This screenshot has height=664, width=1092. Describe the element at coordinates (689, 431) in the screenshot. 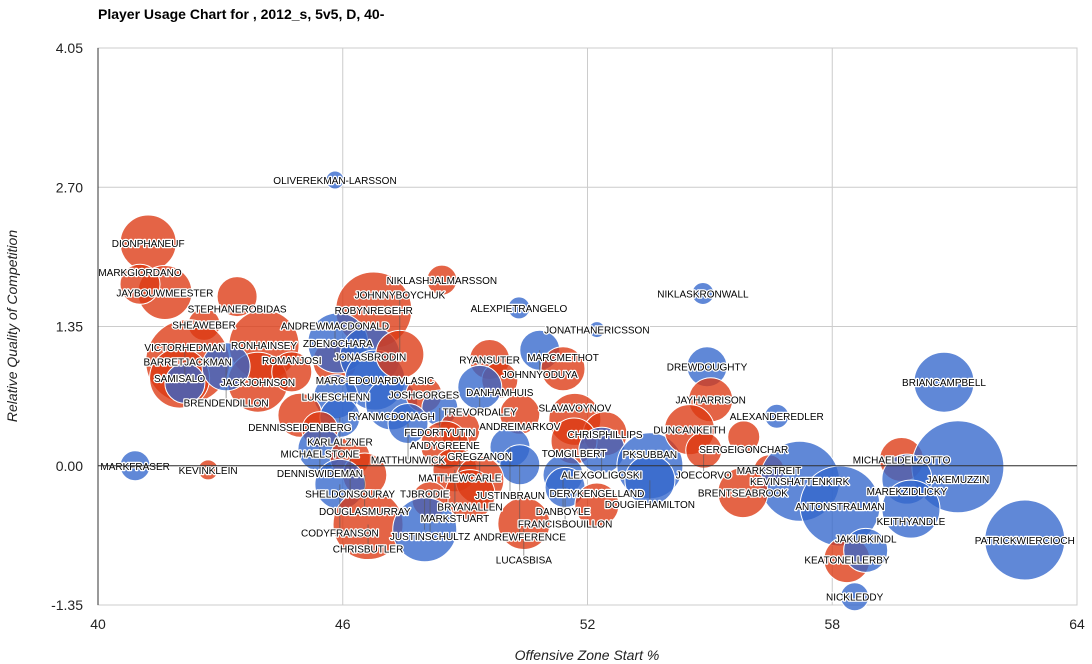

I see `bubble-label: DUNCANKEITH` at that location.